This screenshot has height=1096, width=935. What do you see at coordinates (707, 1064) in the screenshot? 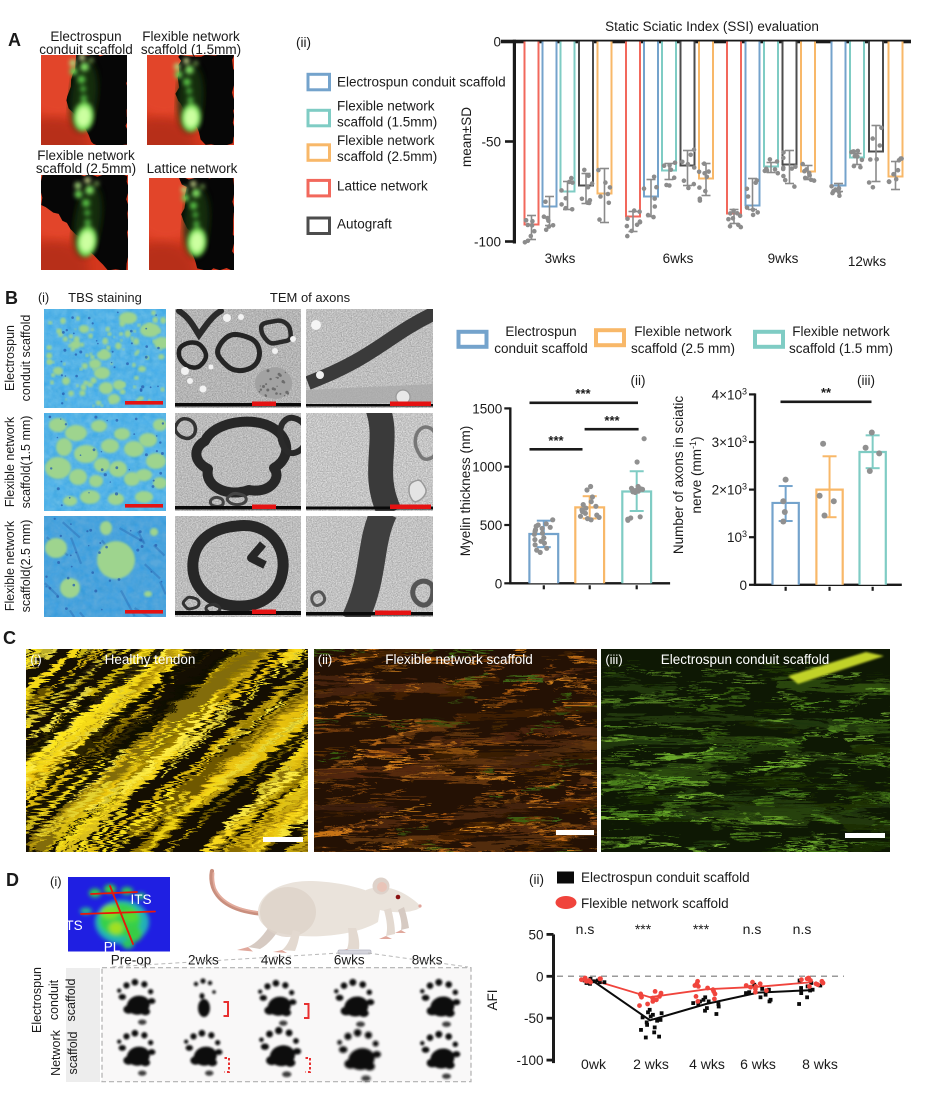
I see `svg-text: 4 wks` at bounding box center [707, 1064].